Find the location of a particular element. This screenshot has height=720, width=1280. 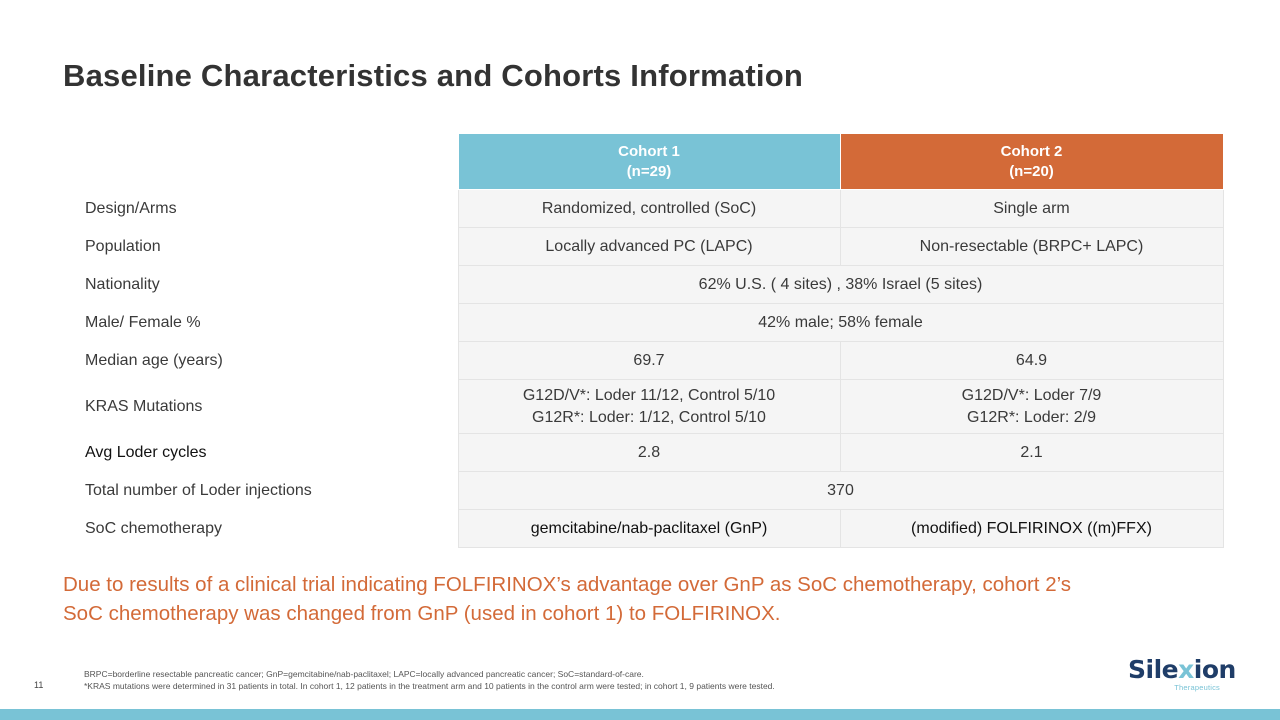

cell-population-cohort-2: Non-resectable (BRPC+ LAPC) is located at coordinates (1031, 246).